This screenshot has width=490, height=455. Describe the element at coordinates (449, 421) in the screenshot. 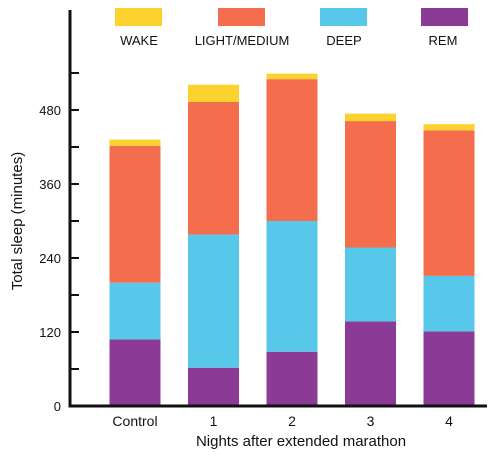

I see `x-tick-label: 4` at that location.